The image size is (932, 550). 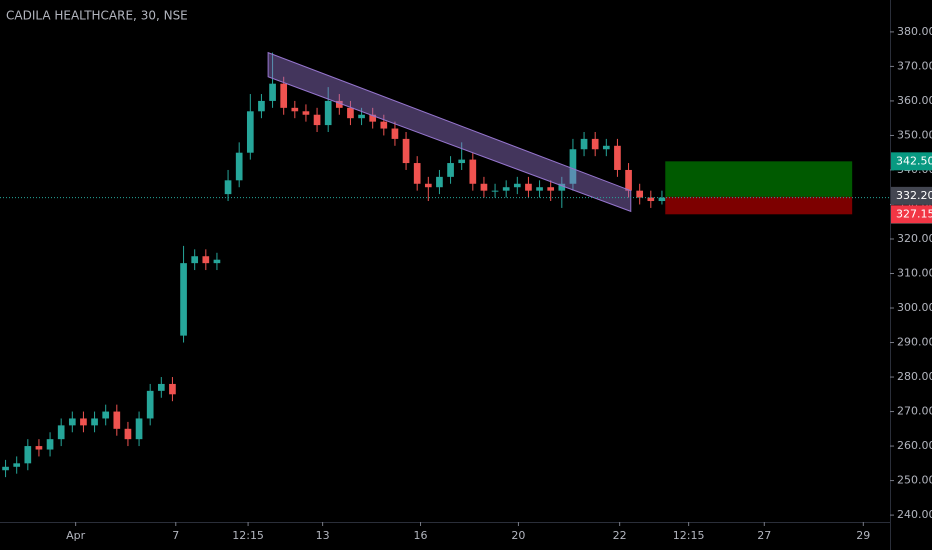 What do you see at coordinates (914, 238) in the screenshot?
I see `y-tick-label: 320.00` at bounding box center [914, 238].